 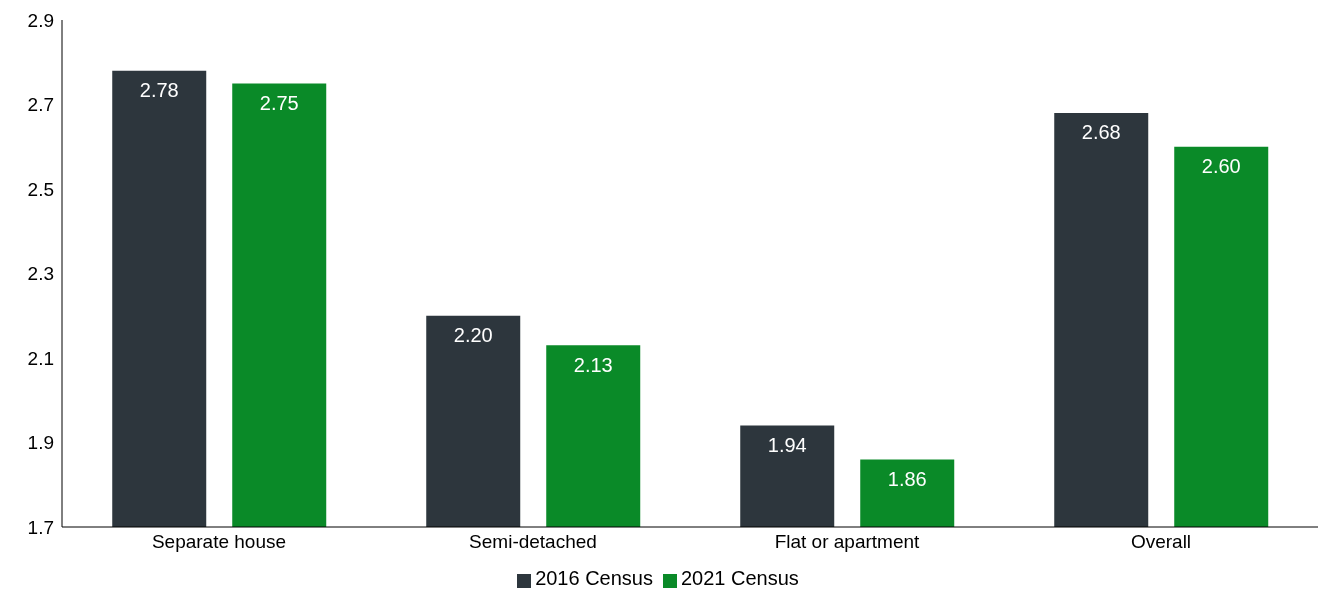 I want to click on data-label: 2.78, so click(x=159, y=89).